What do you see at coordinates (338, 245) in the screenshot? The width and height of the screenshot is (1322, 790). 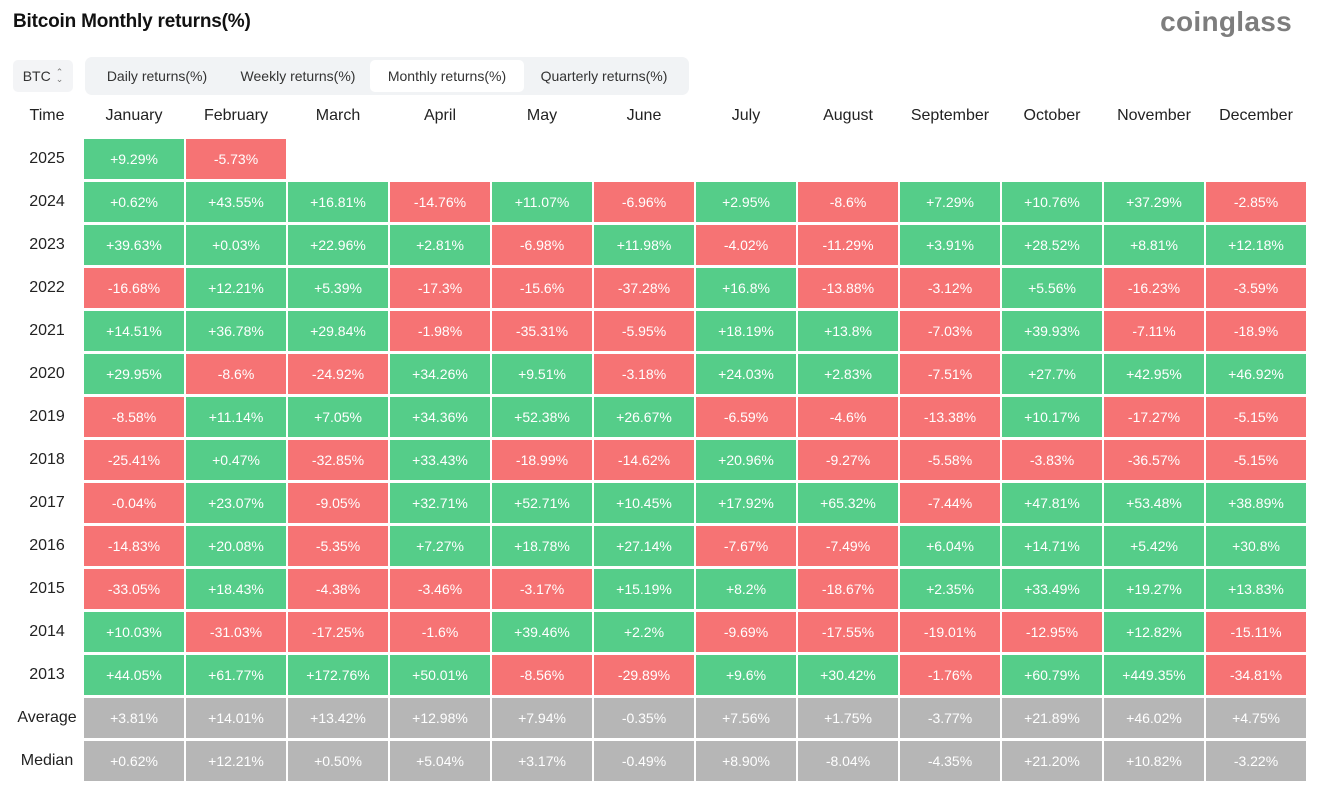 I see `return-cell: +22.96%` at bounding box center [338, 245].